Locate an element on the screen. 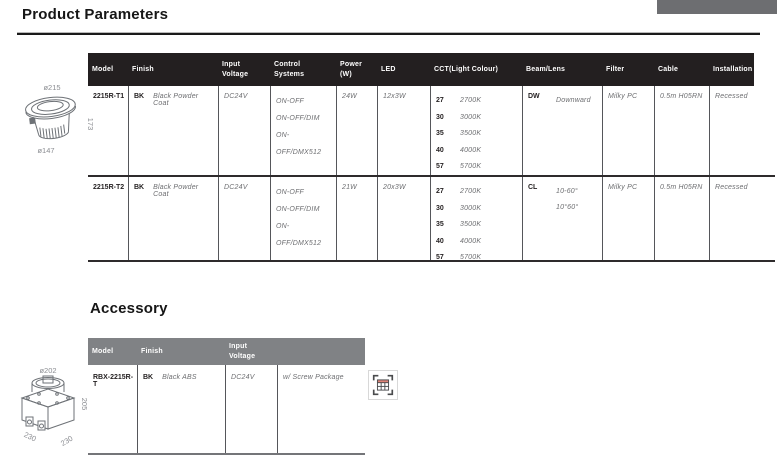  power-cell: 21W is located at coordinates (356, 218).